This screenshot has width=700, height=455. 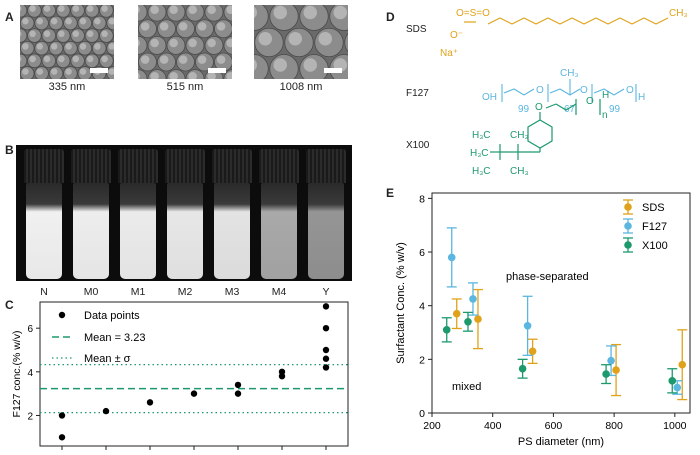 What do you see at coordinates (107, 359) in the screenshot?
I see `legend-label-sigma: Mean ± σ` at bounding box center [107, 359].